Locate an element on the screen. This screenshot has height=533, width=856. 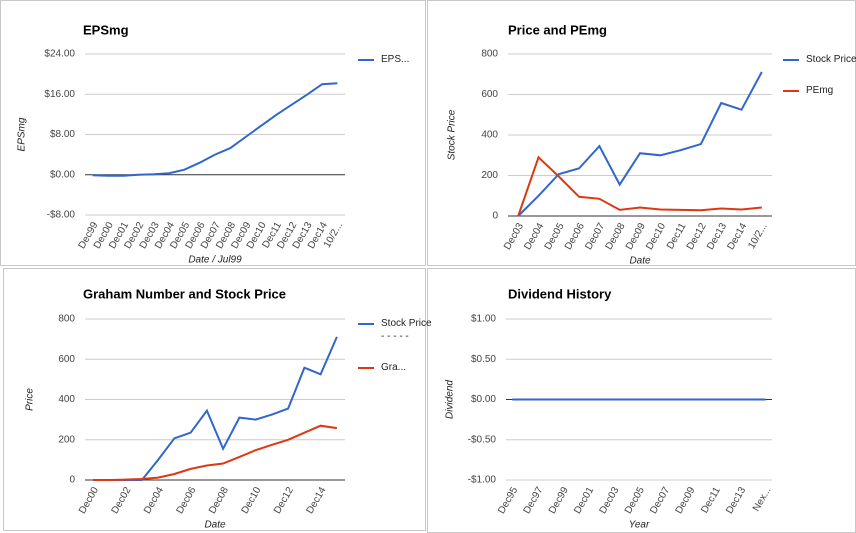
y-tick-label: $1.00 is located at coordinates (483, 319).